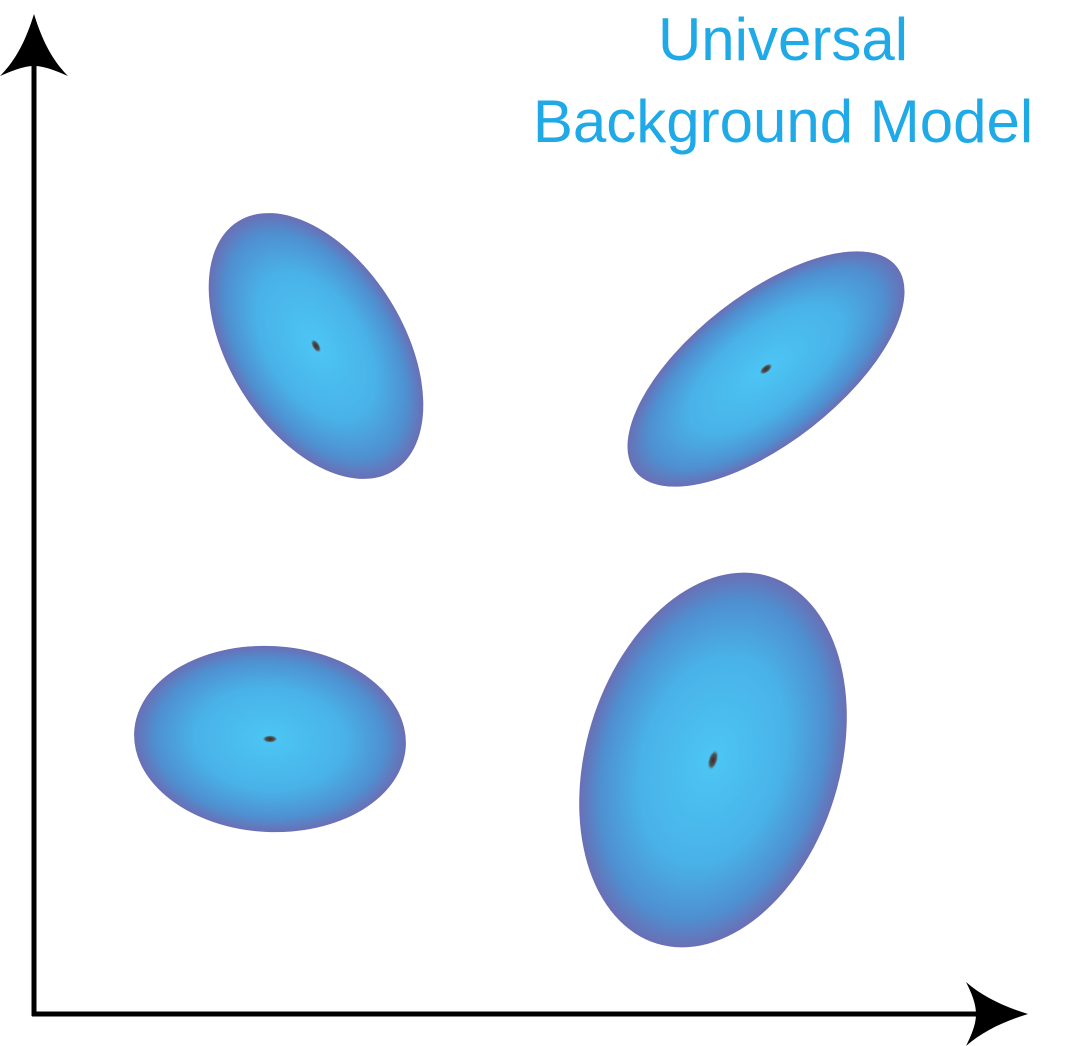 The height and width of the screenshot is (1046, 1066). I want to click on diagram-title: Universal Background Model, so click(783, 80).